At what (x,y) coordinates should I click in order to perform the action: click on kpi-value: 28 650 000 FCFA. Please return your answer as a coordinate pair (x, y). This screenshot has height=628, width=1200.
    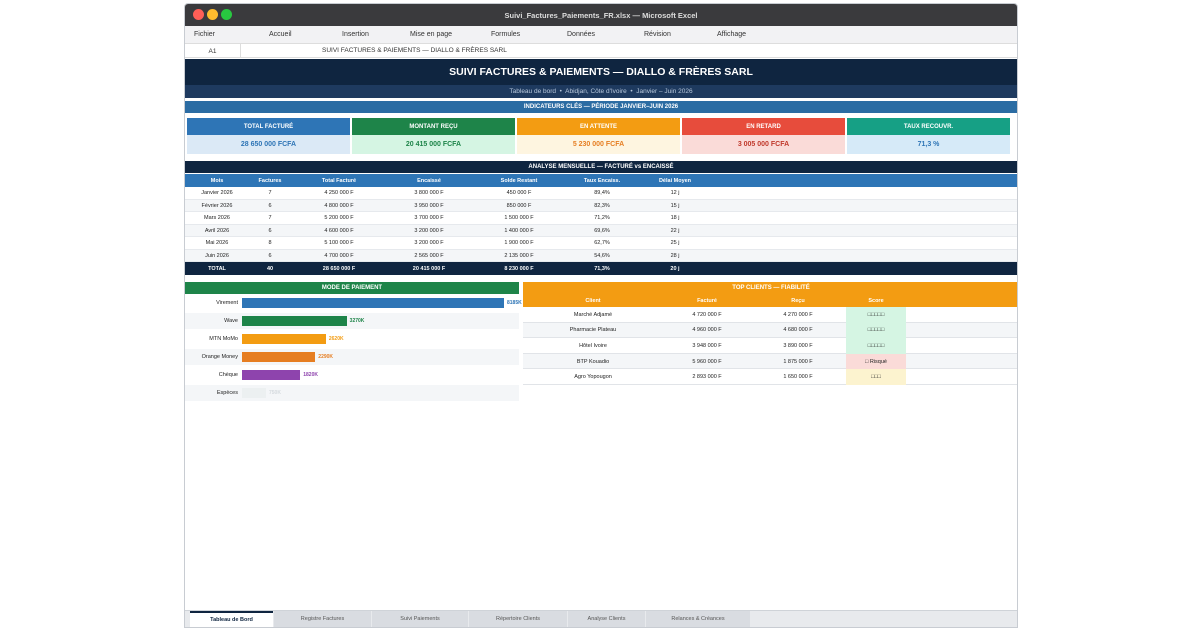
    Looking at the image, I should click on (268, 144).